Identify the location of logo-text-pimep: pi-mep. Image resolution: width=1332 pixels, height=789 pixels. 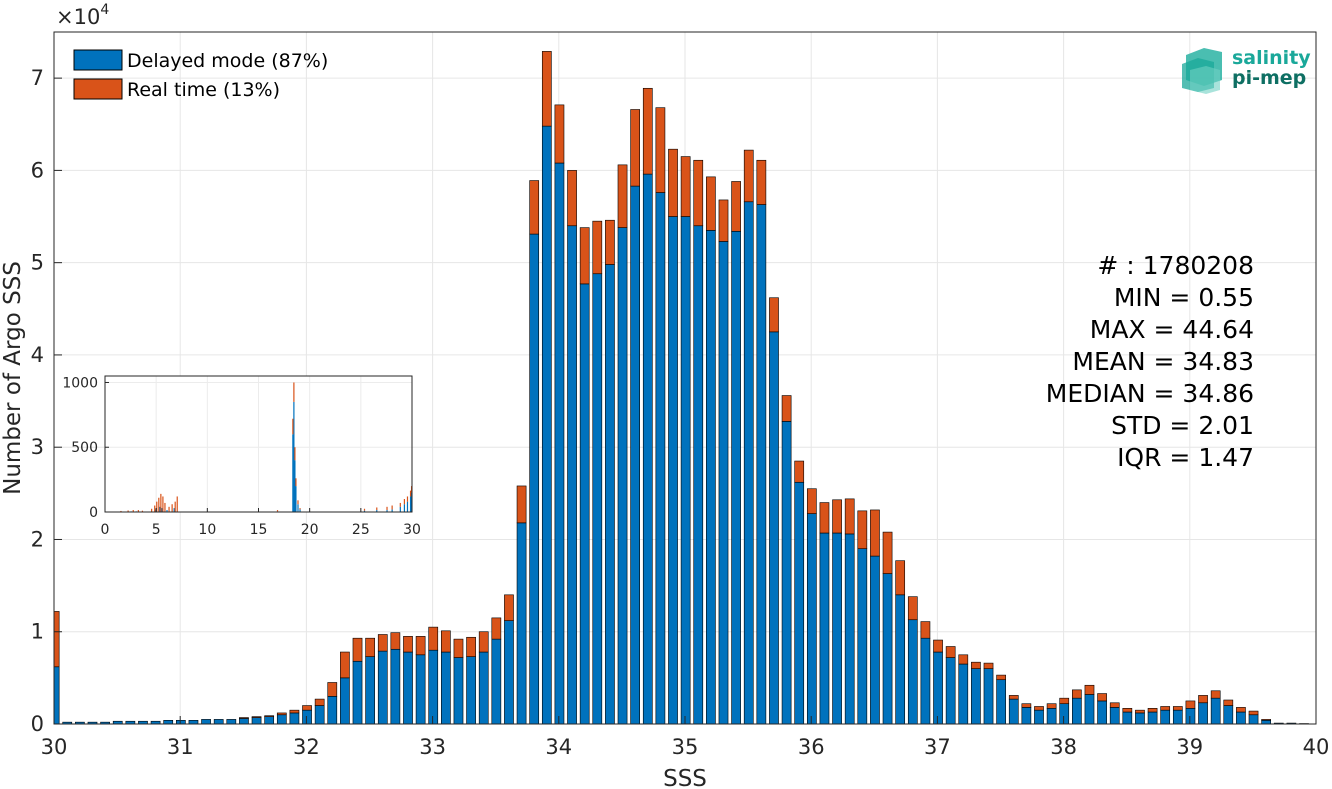
(1269, 78).